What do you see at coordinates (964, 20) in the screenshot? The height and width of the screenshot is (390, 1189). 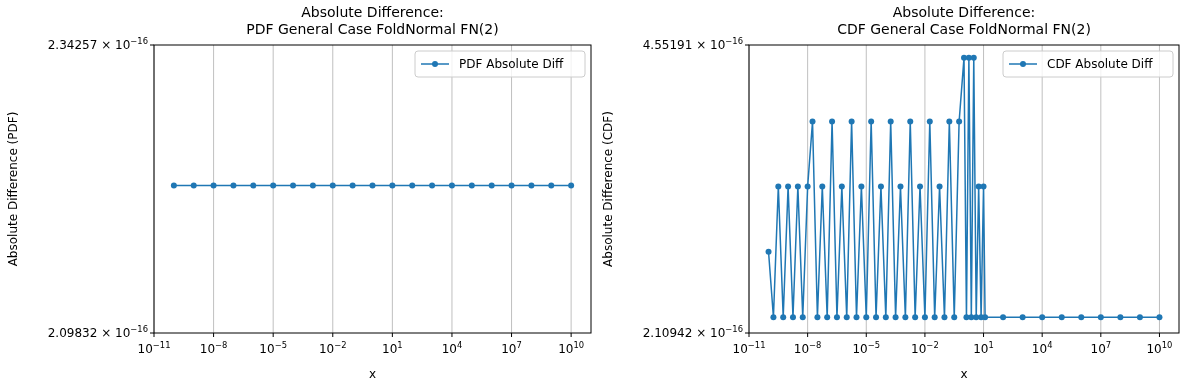 I see `chart-title: Absolute Difference: CDF General Case FoldNormal FN(2)` at bounding box center [964, 20].